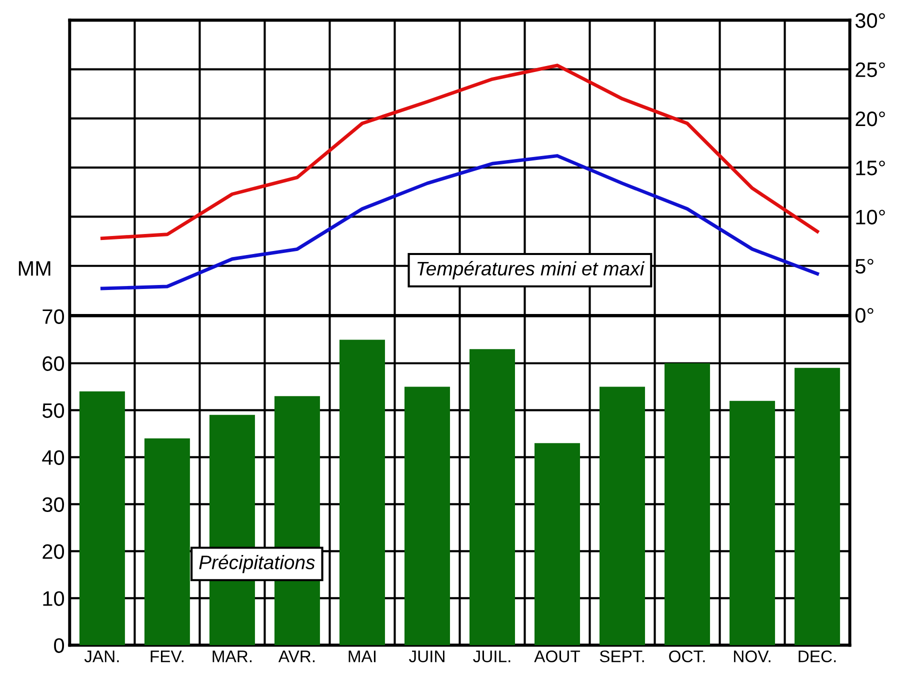  Describe the element at coordinates (622, 656) in the screenshot. I see `x-tick-label: SEPT.` at that location.